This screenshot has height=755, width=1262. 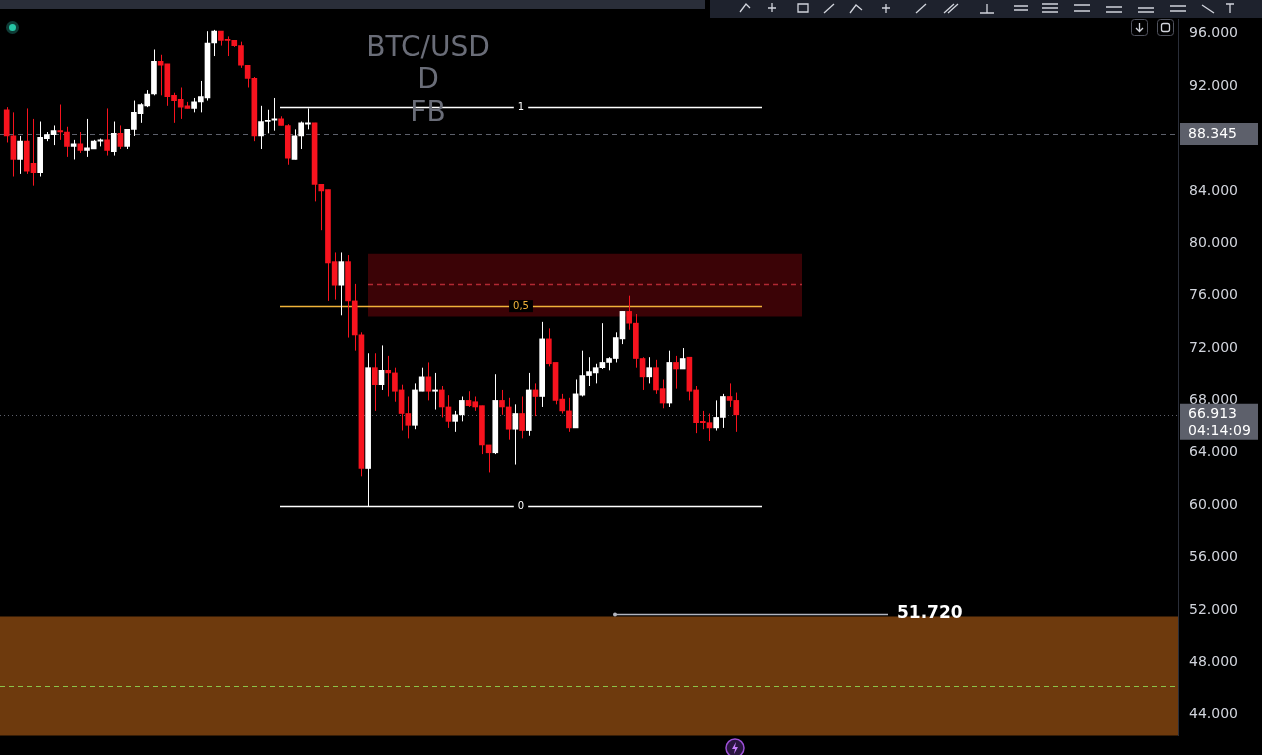 What do you see at coordinates (1219, 430) in the screenshot?
I see `text: 04:14:09` at bounding box center [1219, 430].